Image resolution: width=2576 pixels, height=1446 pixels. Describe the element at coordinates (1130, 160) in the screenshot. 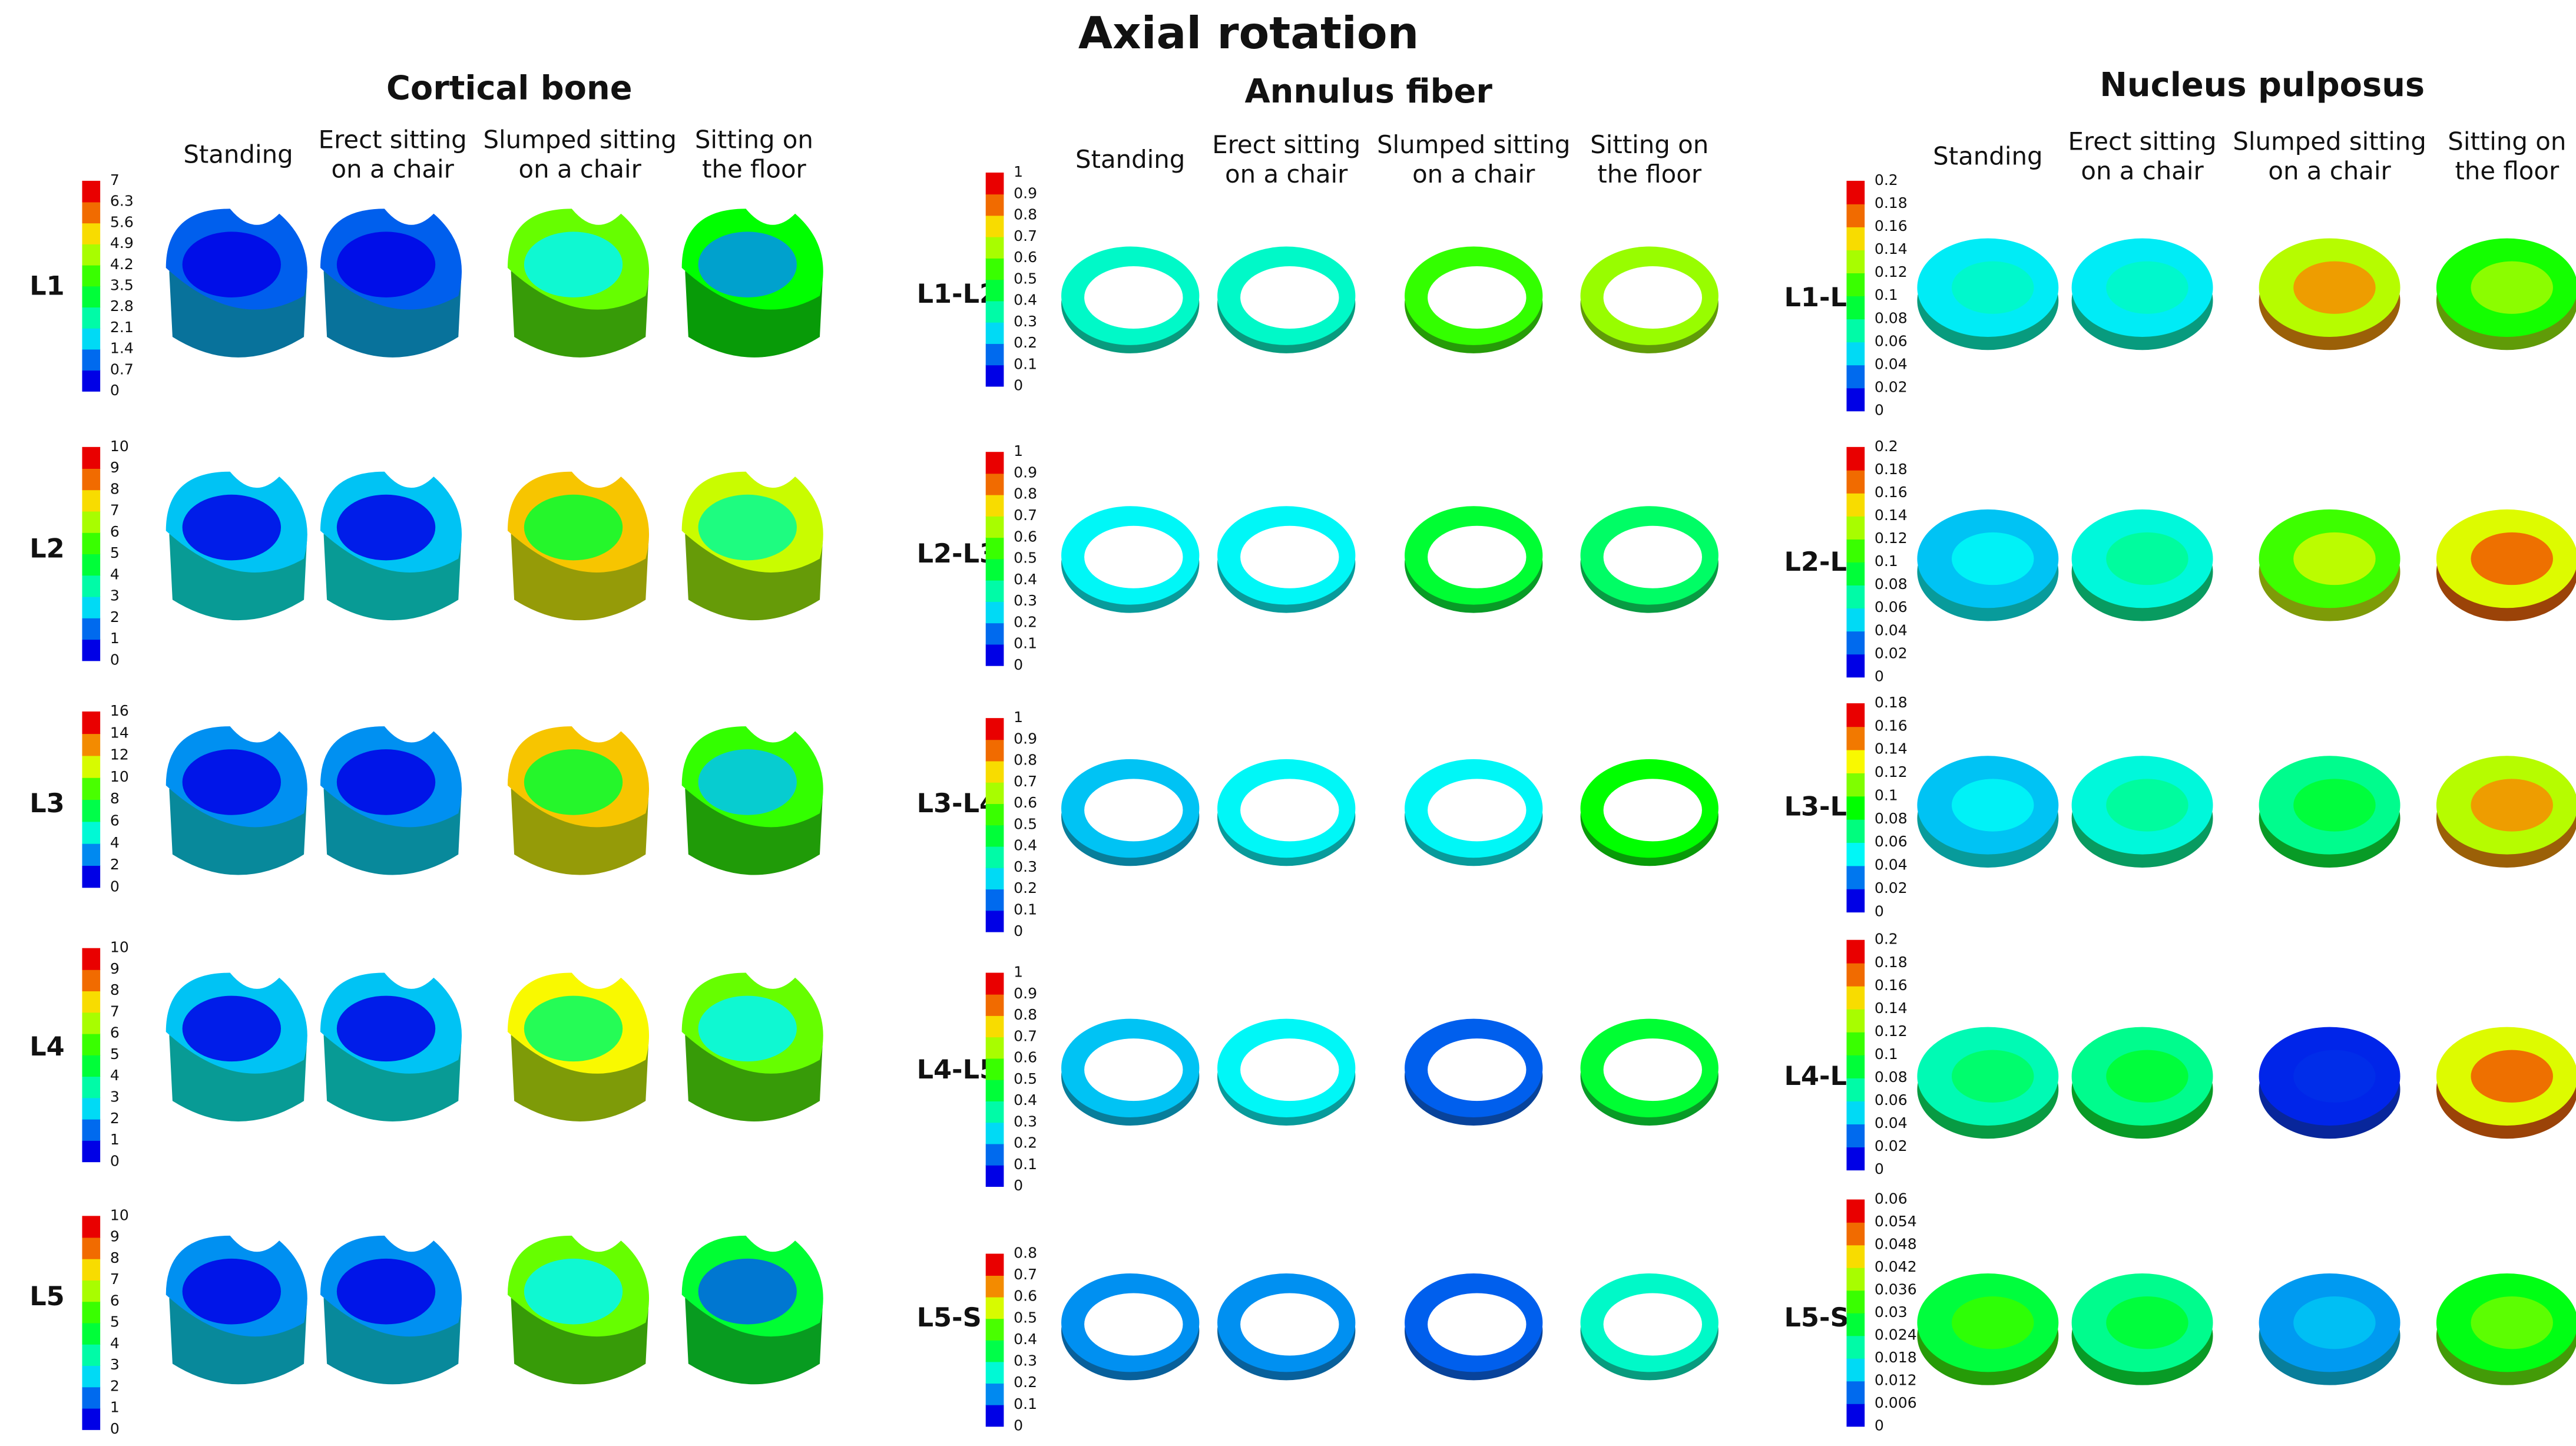

I see `column-header: Standing` at that location.